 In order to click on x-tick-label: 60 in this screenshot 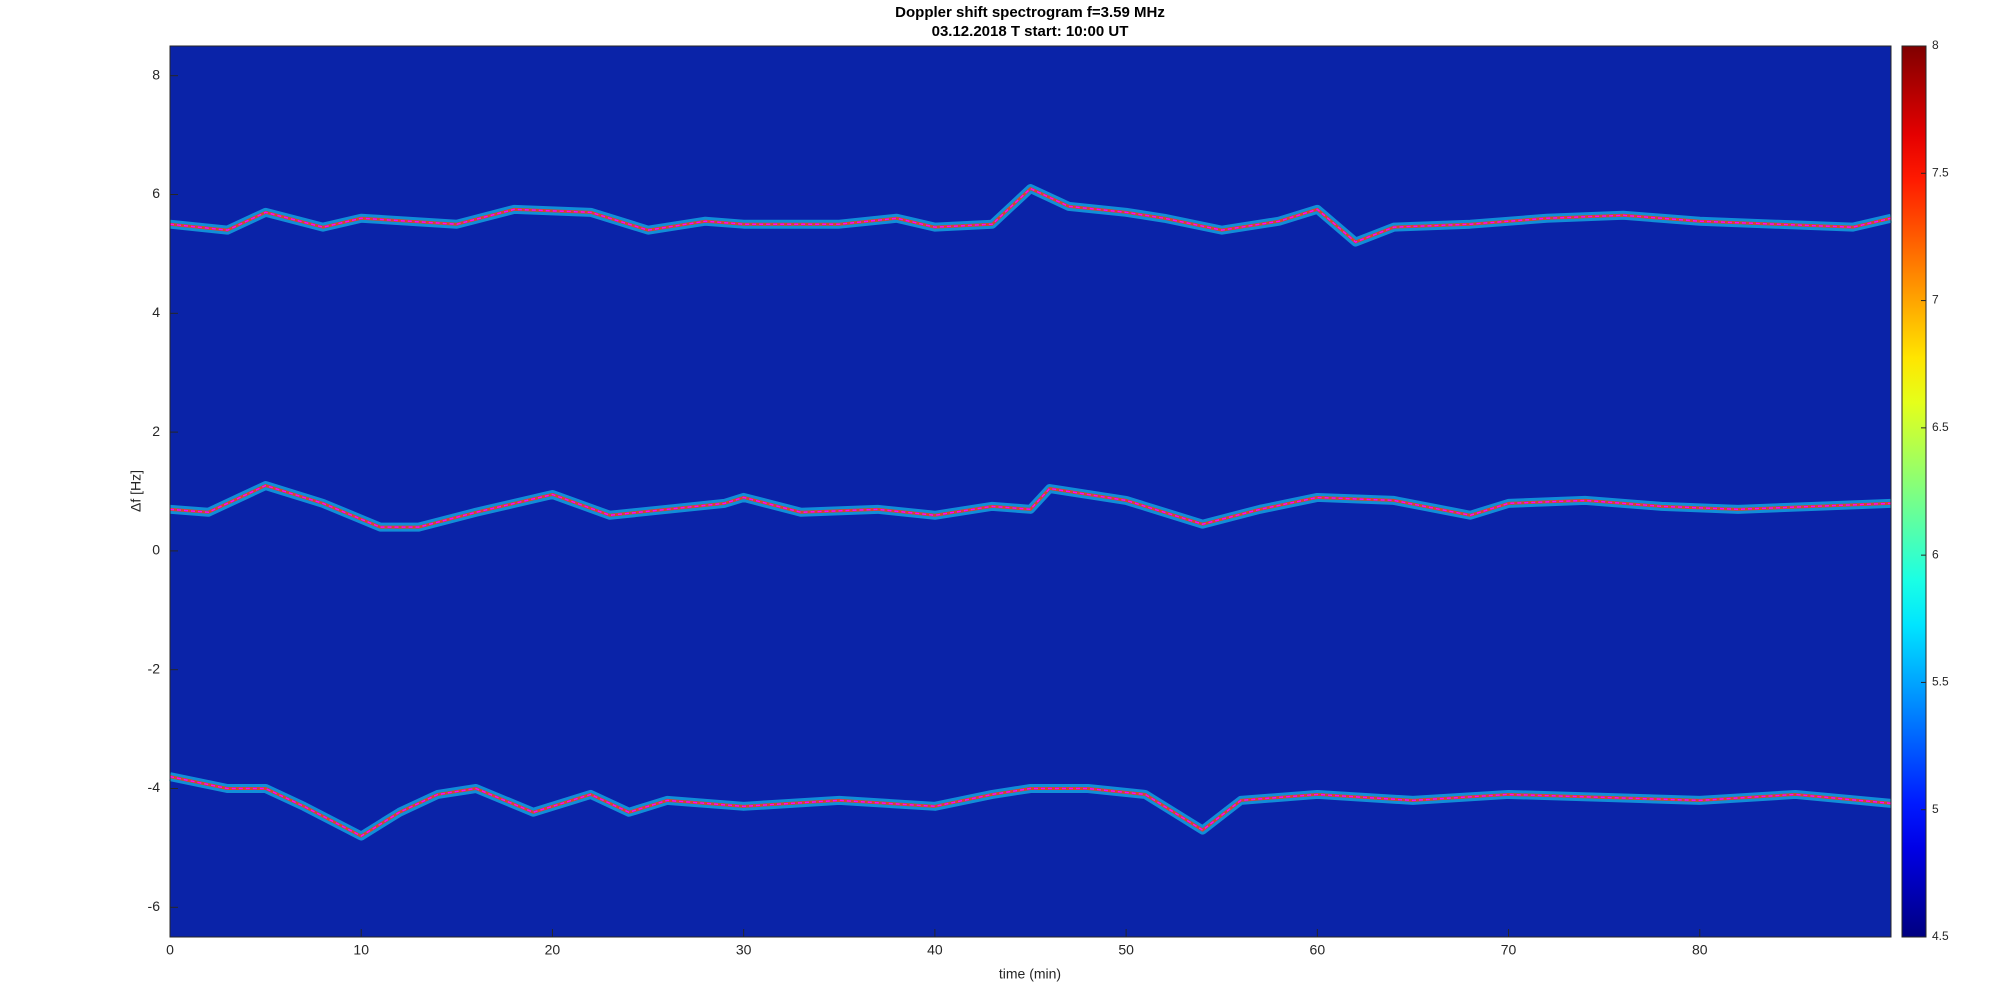, I will do `click(1318, 950)`.